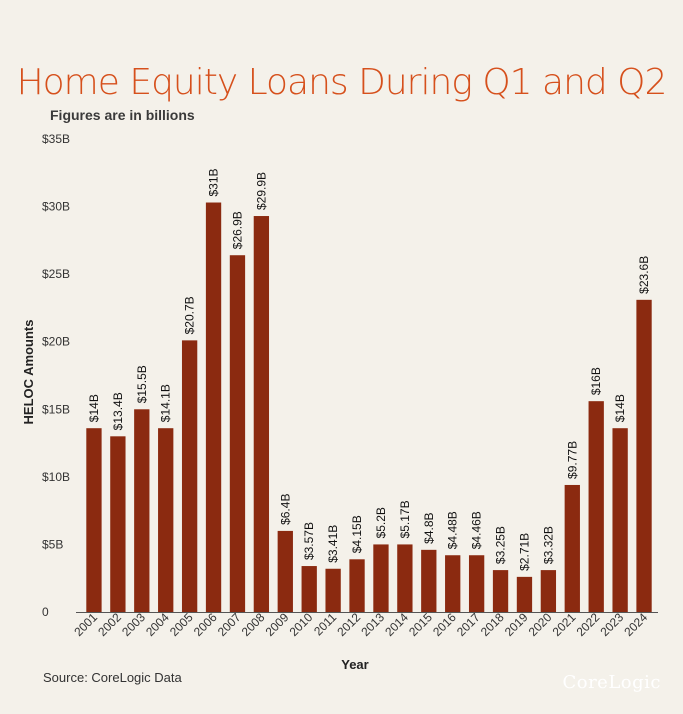 The image size is (683, 714). Describe the element at coordinates (342, 82) in the screenshot. I see `chart-title: Home Equity Loans During Q1 and Q2` at that location.